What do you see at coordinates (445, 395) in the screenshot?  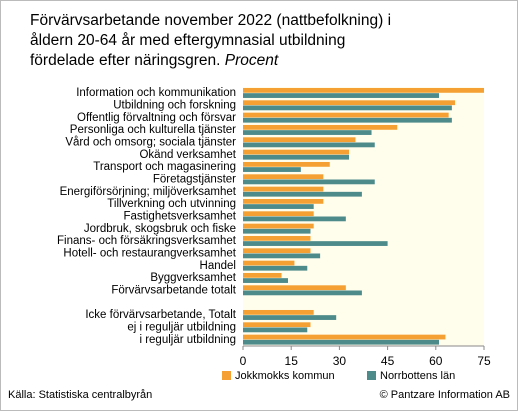 I see `credit: © Pantzare Information AB` at bounding box center [445, 395].